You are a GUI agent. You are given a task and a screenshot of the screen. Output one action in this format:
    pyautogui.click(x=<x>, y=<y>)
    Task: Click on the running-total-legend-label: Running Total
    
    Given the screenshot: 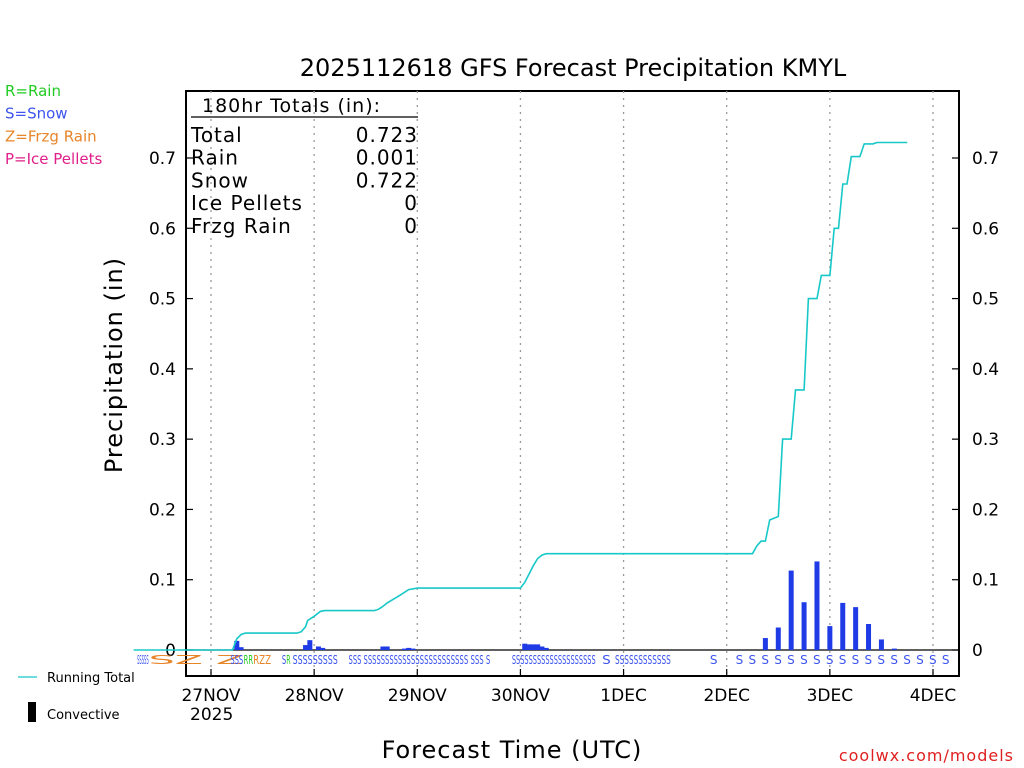 What is the action you would take?
    pyautogui.click(x=91, y=678)
    